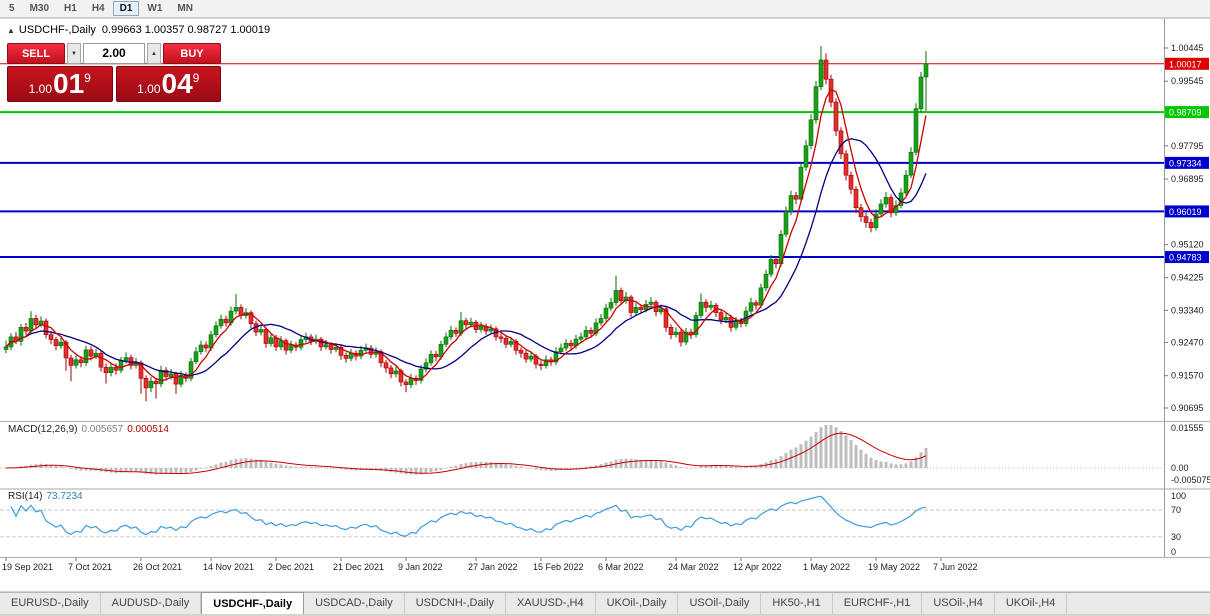 This screenshot has width=1210, height=616. I want to click on svg-text: 0.00, so click(1180, 468).